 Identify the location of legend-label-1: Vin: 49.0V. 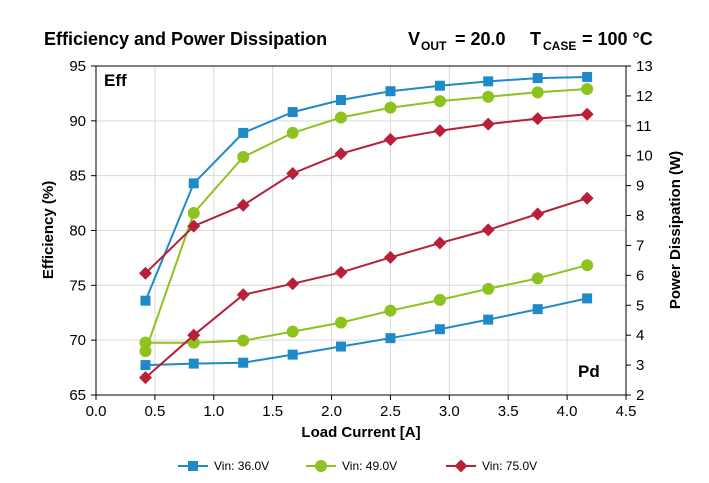
(369, 466).